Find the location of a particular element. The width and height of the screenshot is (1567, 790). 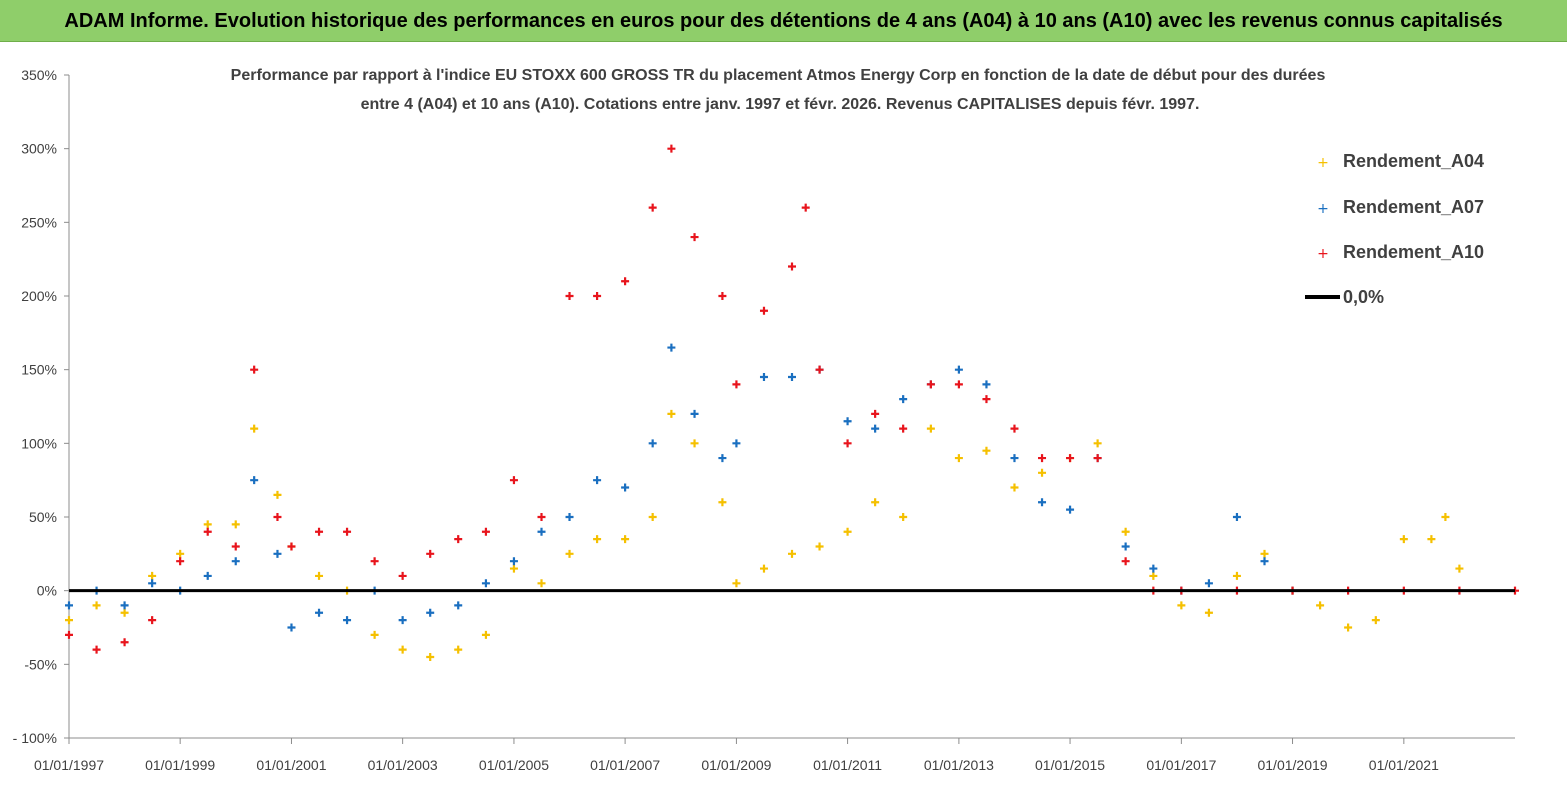

y-tick-label: 150% is located at coordinates (39, 370).